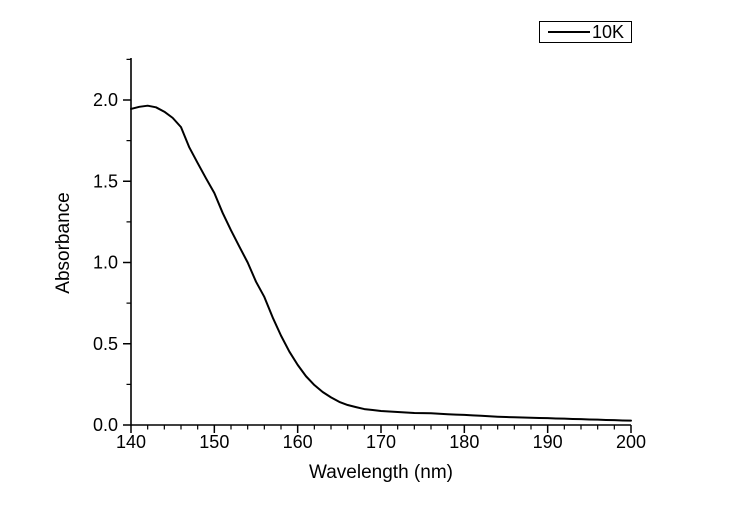  Describe the element at coordinates (608, 32) in the screenshot. I see `legend-label: 10K` at that location.